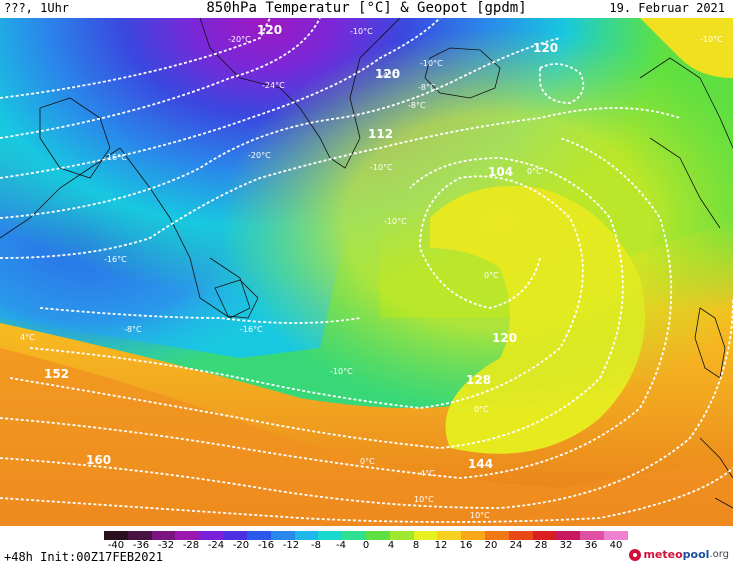 The image size is (733, 566). Describe the element at coordinates (667, 8) in the screenshot. I see `valid-date: 19. Februar 2021` at that location.